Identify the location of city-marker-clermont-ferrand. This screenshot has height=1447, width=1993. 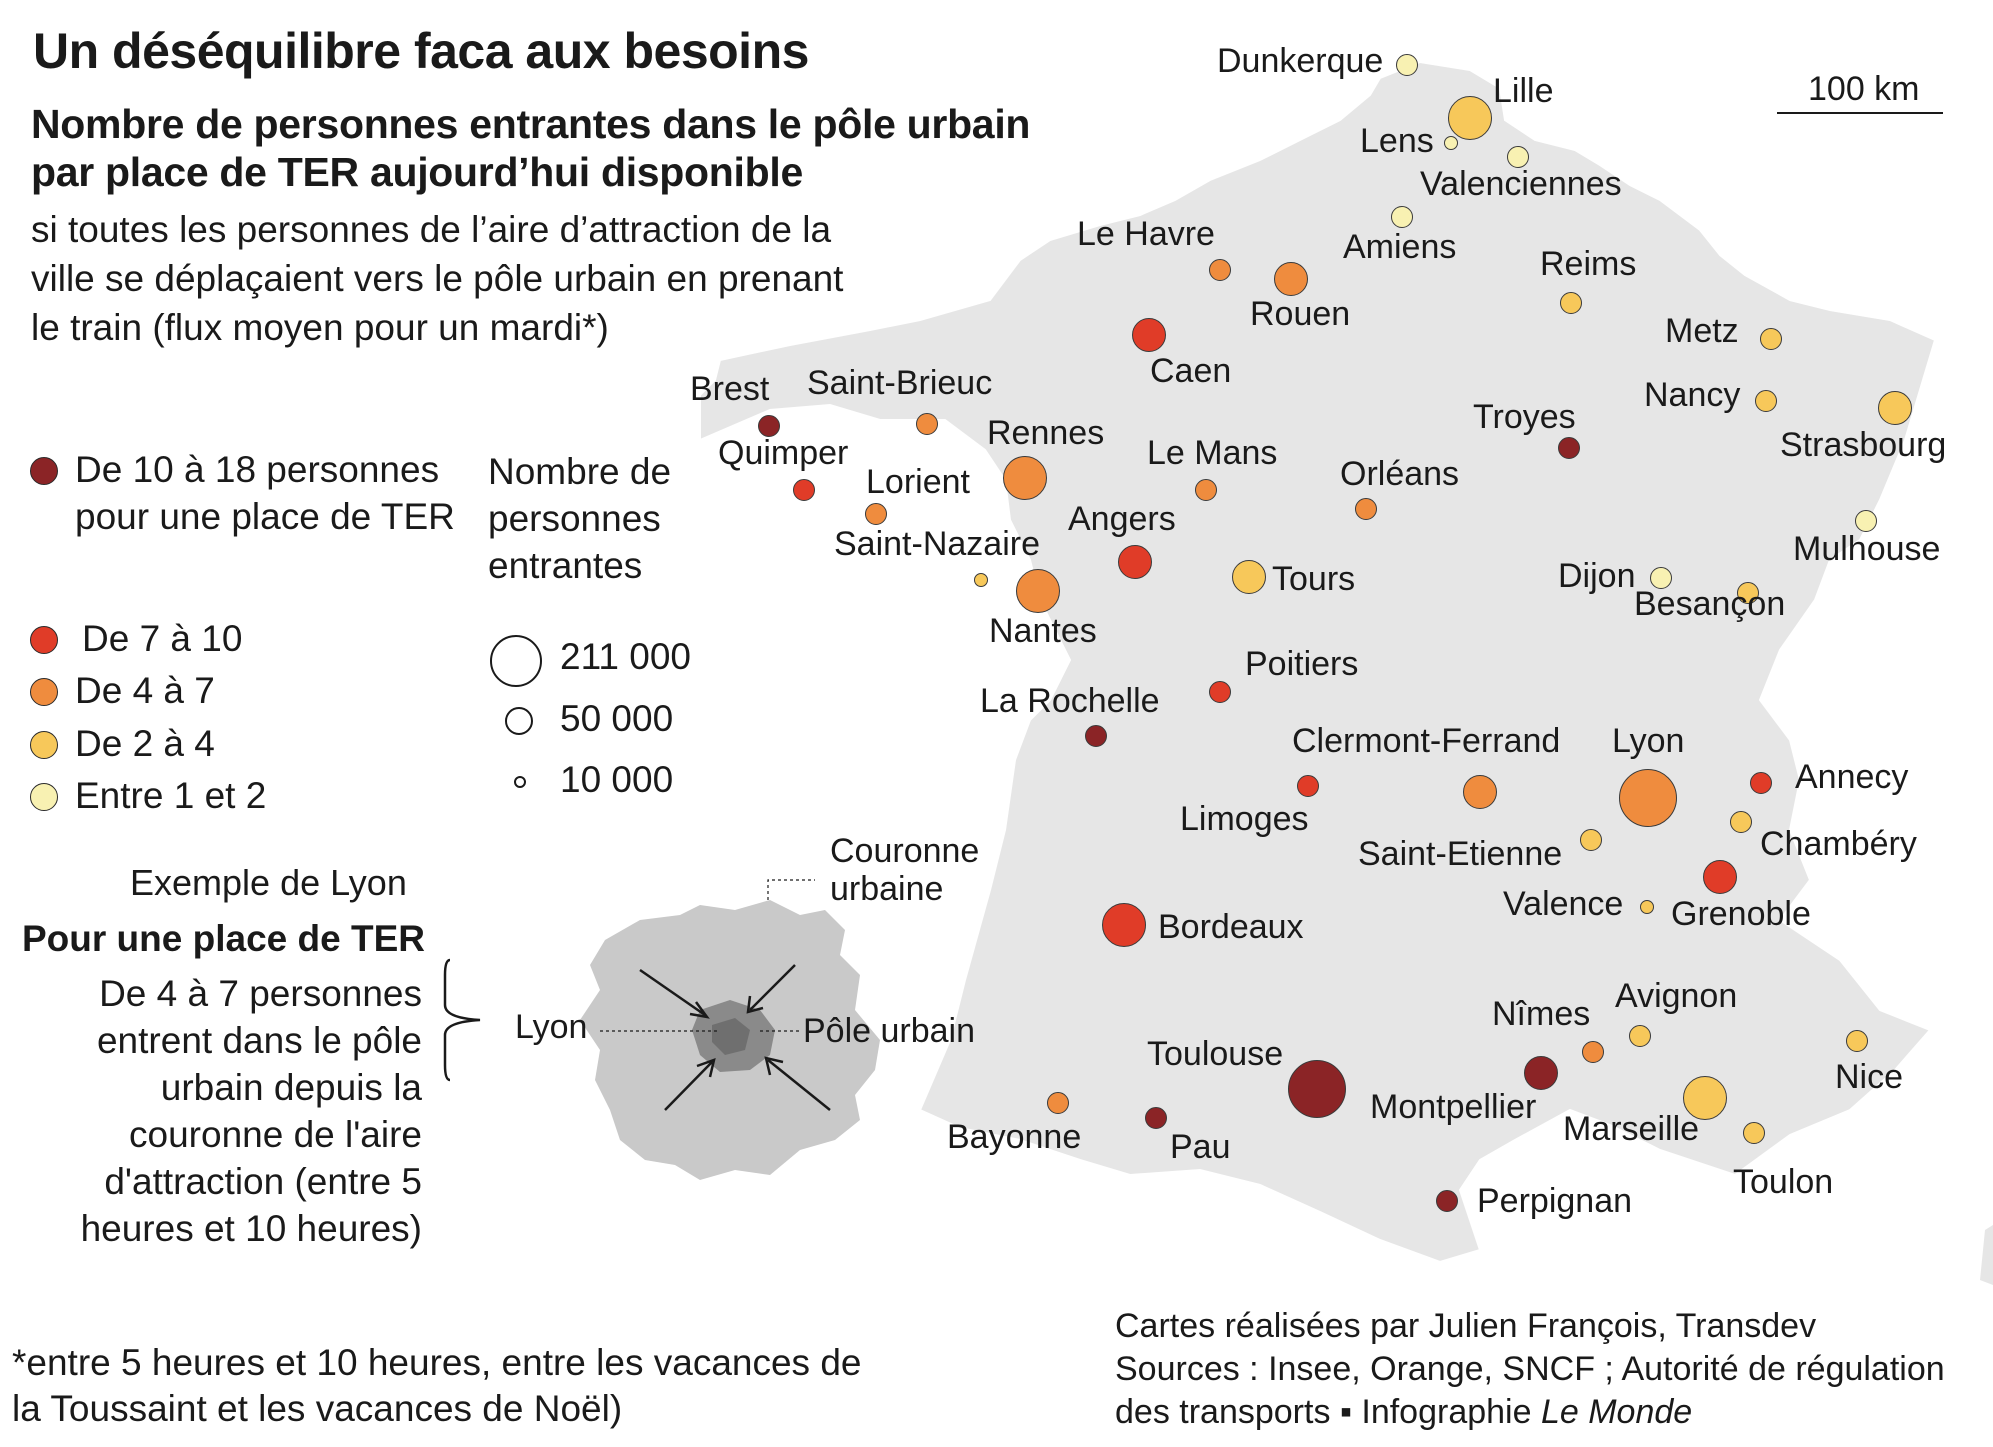
(1480, 792).